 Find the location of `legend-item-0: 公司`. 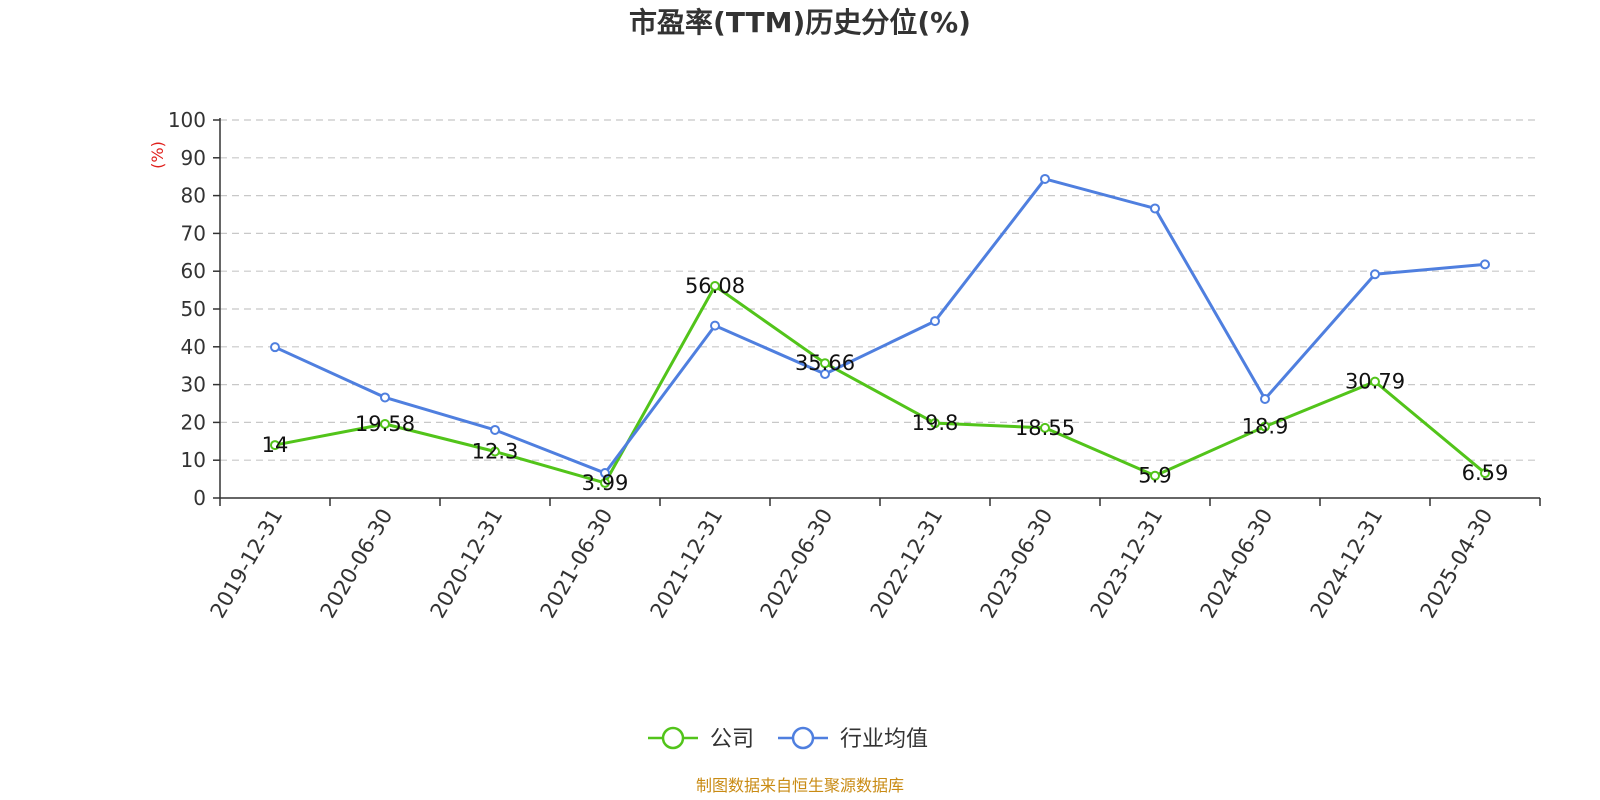

legend-item-0: 公司 is located at coordinates (701, 739).